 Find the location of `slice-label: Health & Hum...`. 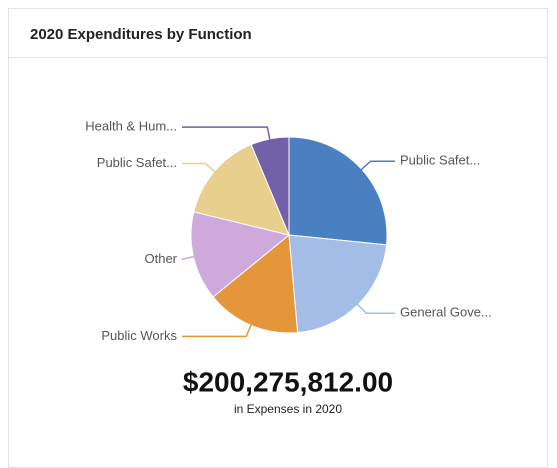

slice-label: Health & Hum... is located at coordinates (131, 126).